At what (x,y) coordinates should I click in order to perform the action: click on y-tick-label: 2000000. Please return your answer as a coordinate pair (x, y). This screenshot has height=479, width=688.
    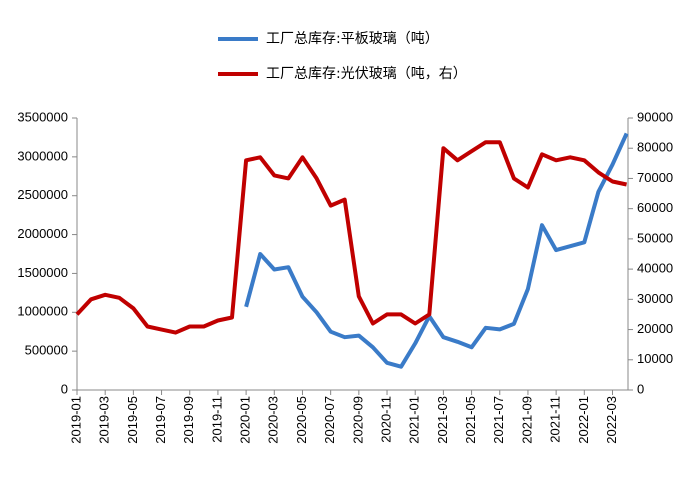
    Looking at the image, I should click on (42, 233).